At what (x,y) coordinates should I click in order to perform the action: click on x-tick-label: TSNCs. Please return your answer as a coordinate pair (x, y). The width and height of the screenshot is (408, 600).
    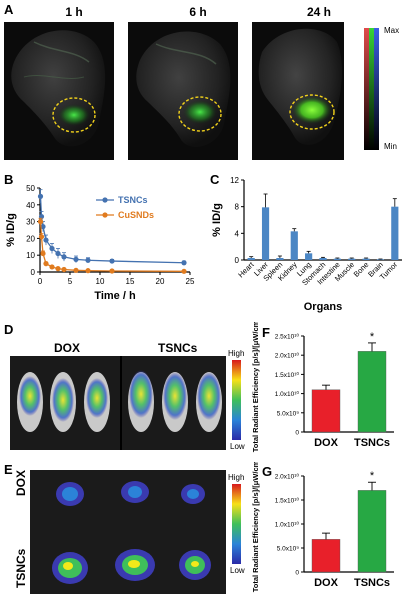
    Looking at the image, I should click on (372, 443).